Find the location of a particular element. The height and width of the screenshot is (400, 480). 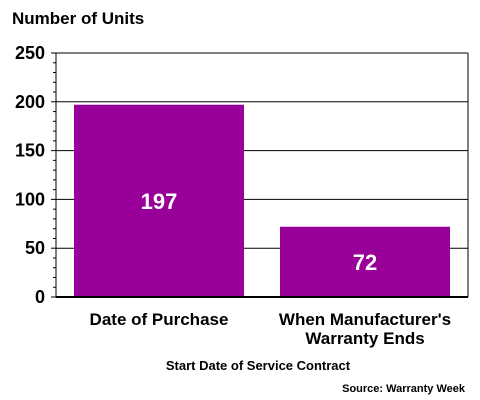

source-note: Source: Warranty Week is located at coordinates (404, 389).